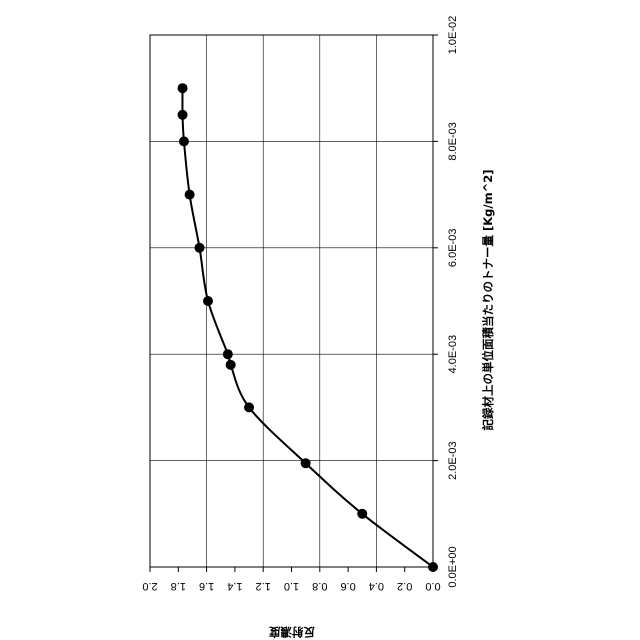 Image resolution: width=640 pixels, height=640 pixels. I want to click on y-tick-label: 1.8, so click(178, 586).